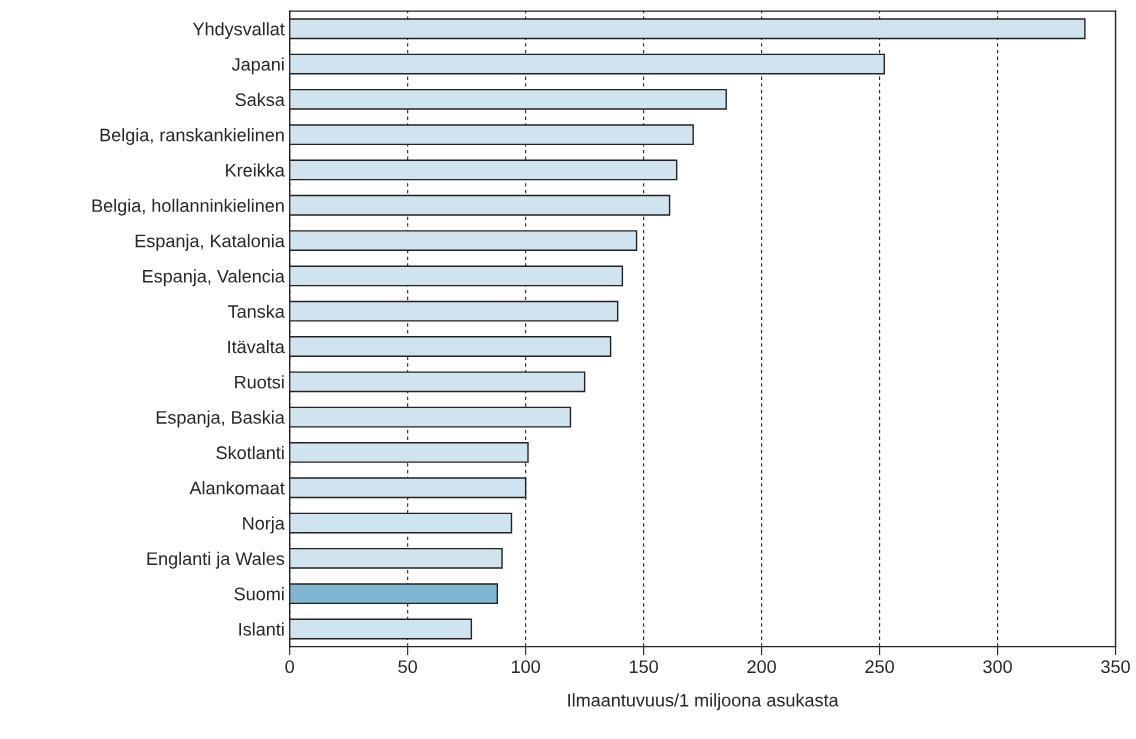  I want to click on x-tick-label: 200, so click(761, 667).